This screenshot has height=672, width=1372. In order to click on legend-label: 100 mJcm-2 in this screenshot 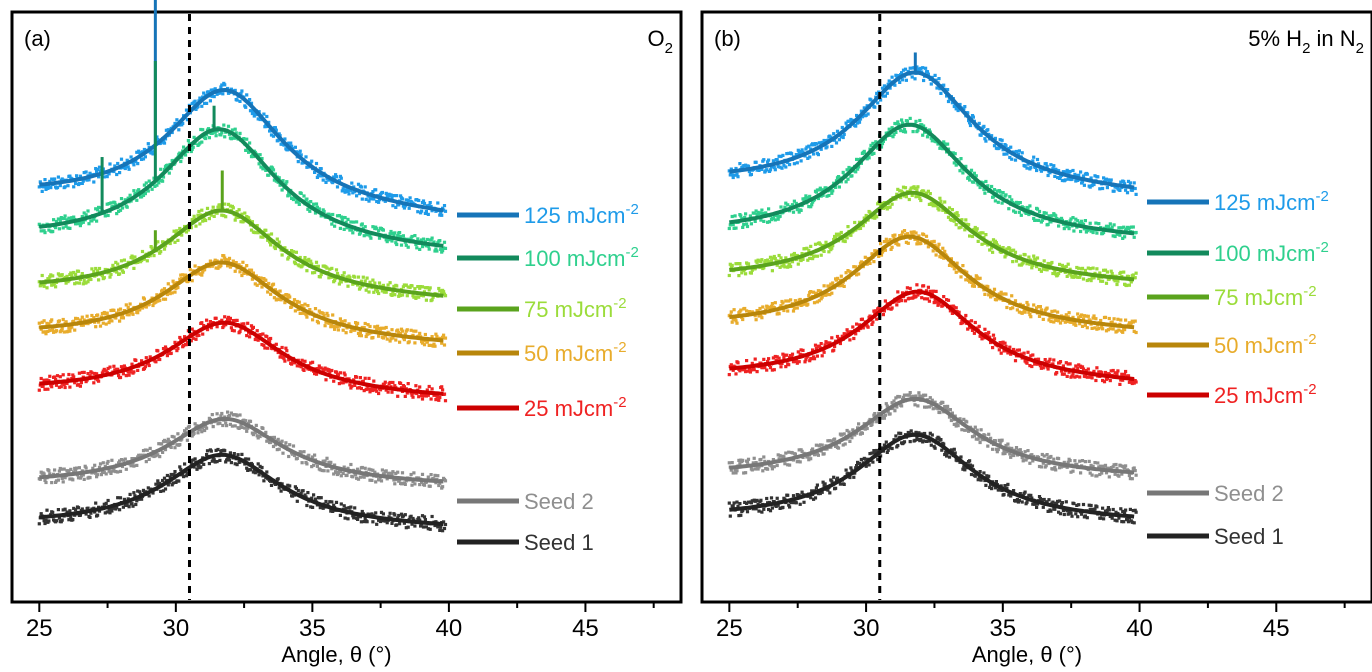, I will do `click(581, 257)`.